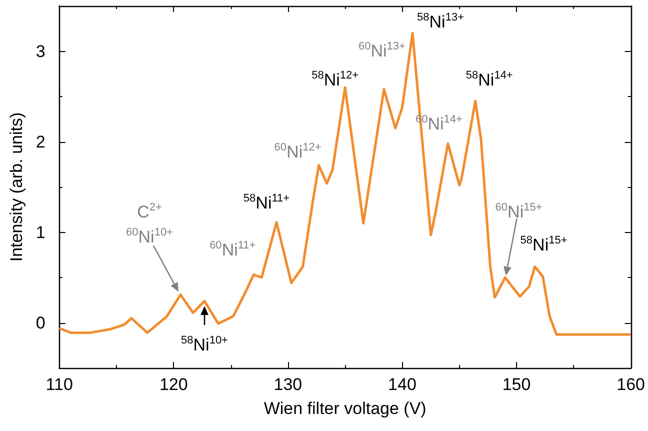 Image resolution: width=648 pixels, height=431 pixels. What do you see at coordinates (516, 384) in the screenshot?
I see `x-tick-label: 150` at bounding box center [516, 384].